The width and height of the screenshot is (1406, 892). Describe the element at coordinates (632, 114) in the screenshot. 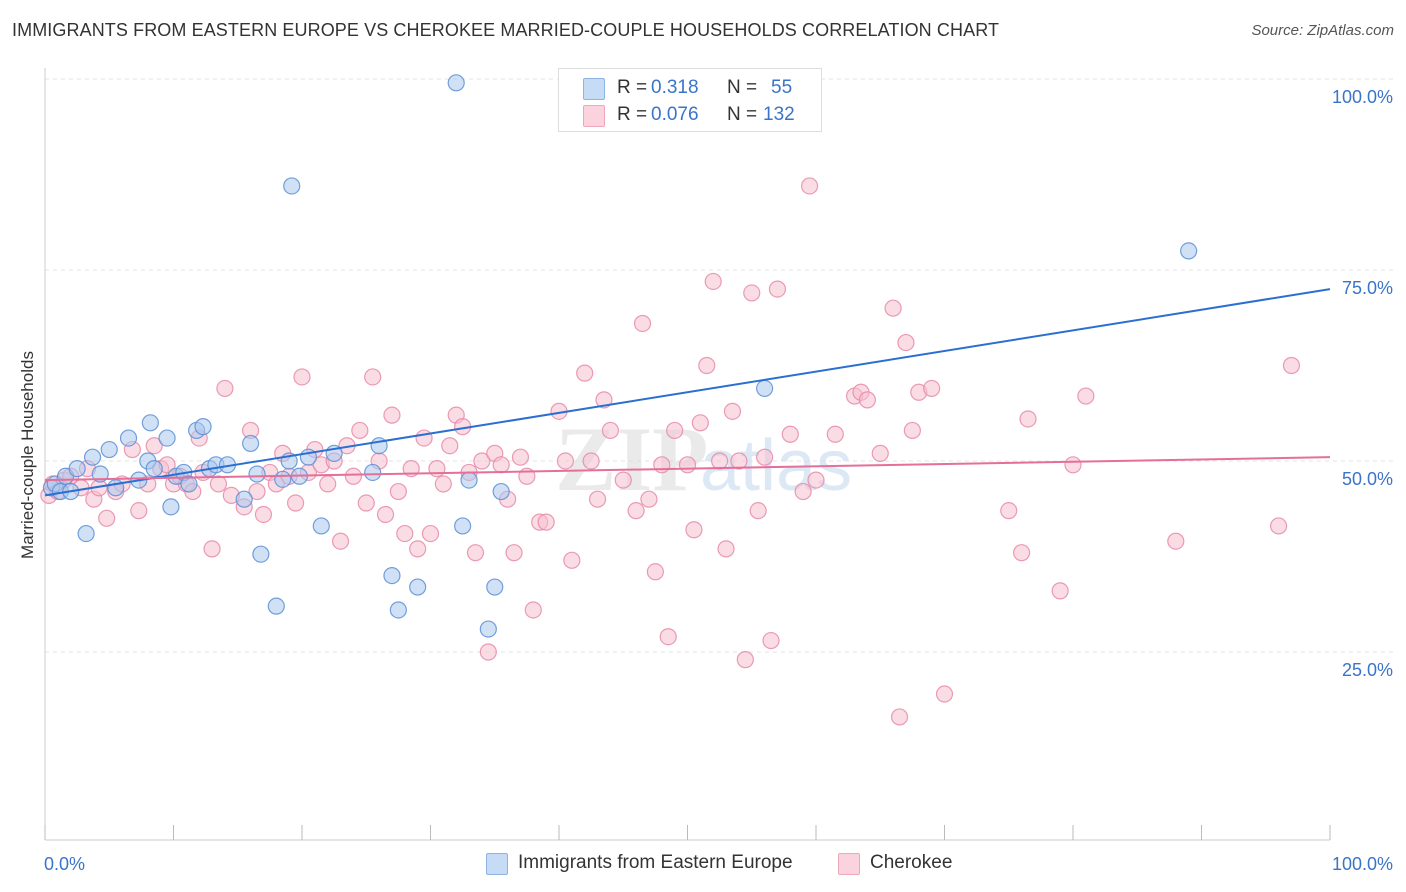

I see `legend-r-label: R =` at that location.